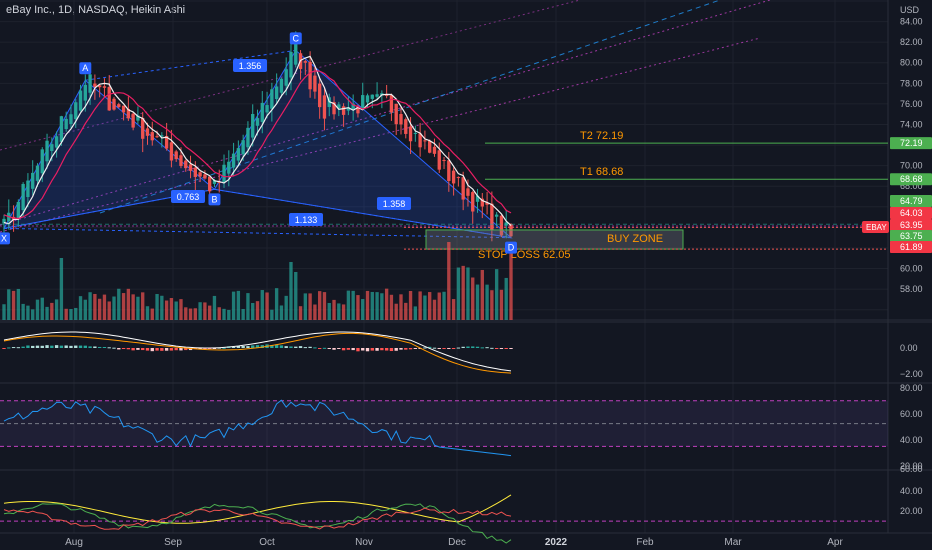 The width and height of the screenshot is (932, 550). Describe the element at coordinates (645, 542) in the screenshot. I see `time-tick: Feb` at that location.